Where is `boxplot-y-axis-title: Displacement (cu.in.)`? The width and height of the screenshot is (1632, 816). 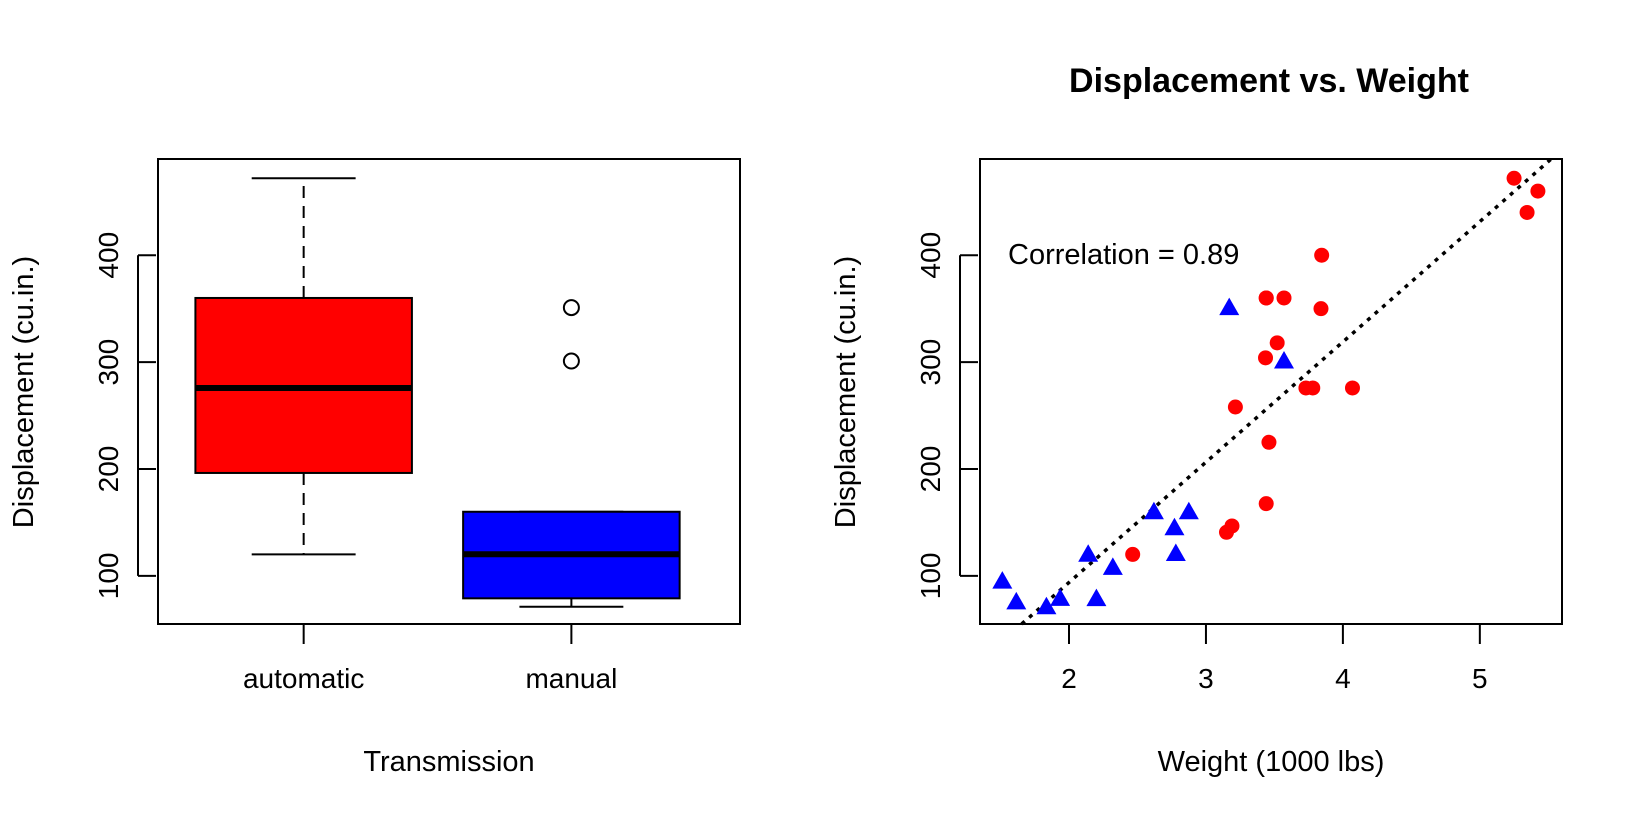
boxplot-y-axis-title: Displacement (cu.in.) is located at coordinates (24, 392).